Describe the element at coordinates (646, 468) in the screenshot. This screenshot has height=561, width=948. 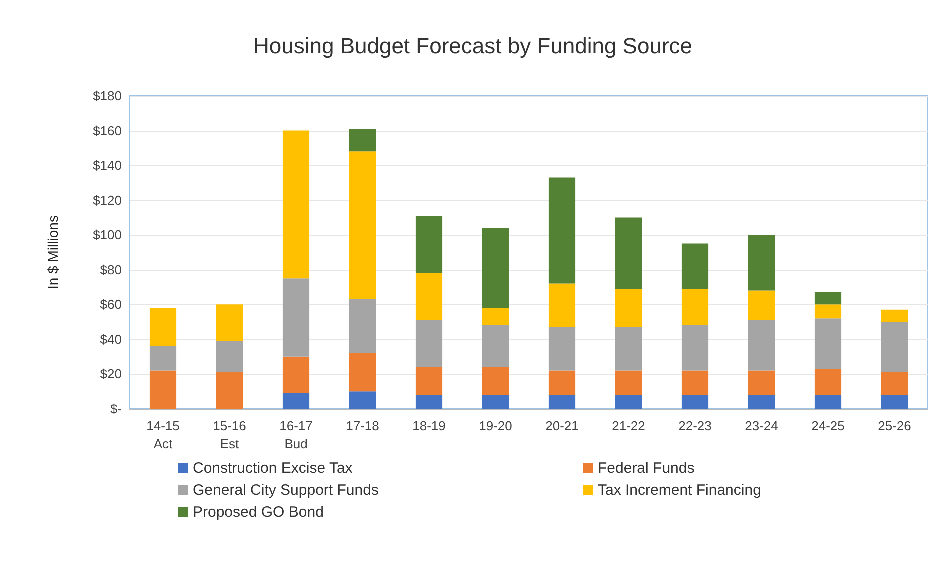
I see `legend-label: Federal Funds` at that location.